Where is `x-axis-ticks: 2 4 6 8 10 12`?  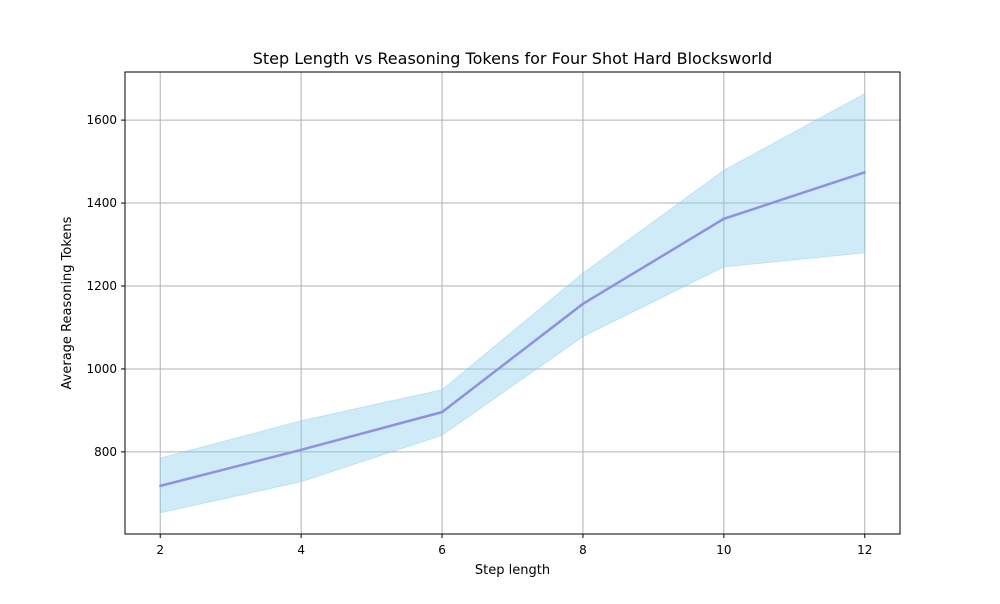 x-axis-ticks: 2 4 6 8 10 12 is located at coordinates (514, 545).